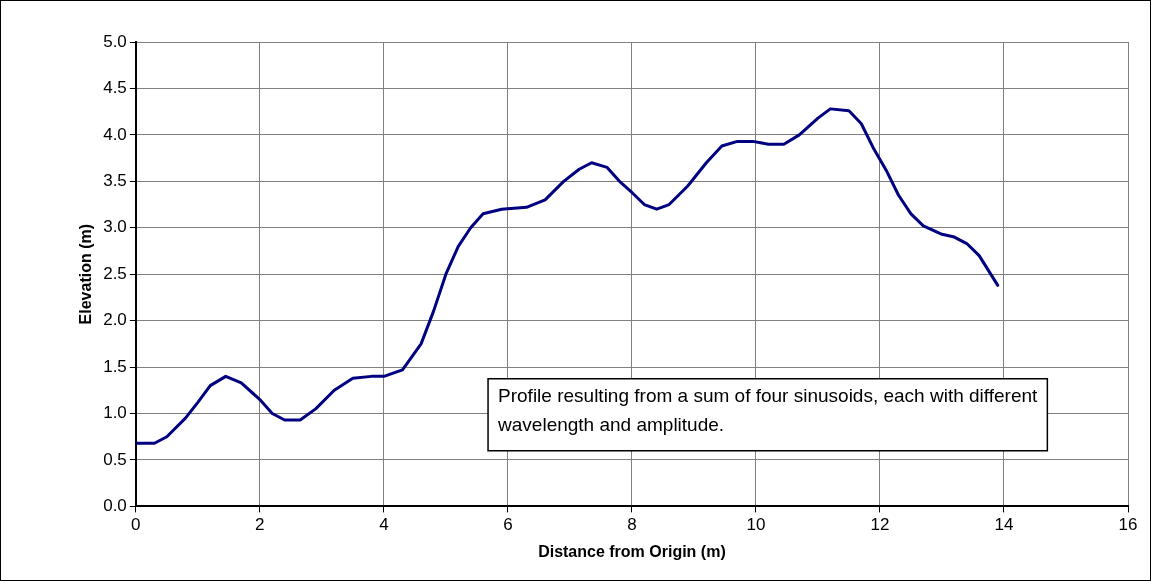  What do you see at coordinates (115, 320) in the screenshot?
I see `y-tick-label: 2.0` at bounding box center [115, 320].